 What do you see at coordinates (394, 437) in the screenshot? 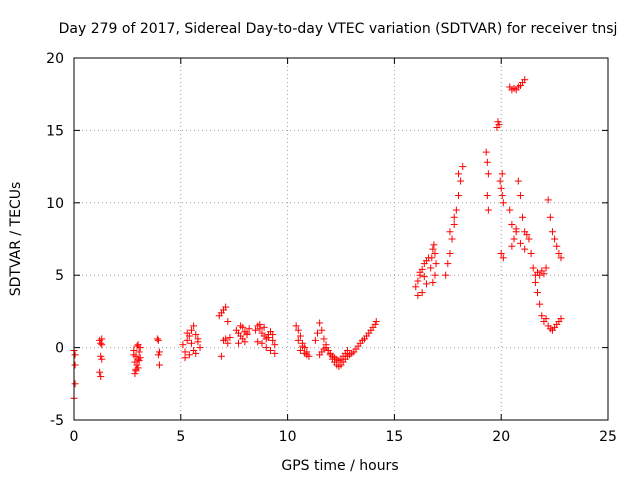
I see `x-tick-label: 15` at bounding box center [394, 437].